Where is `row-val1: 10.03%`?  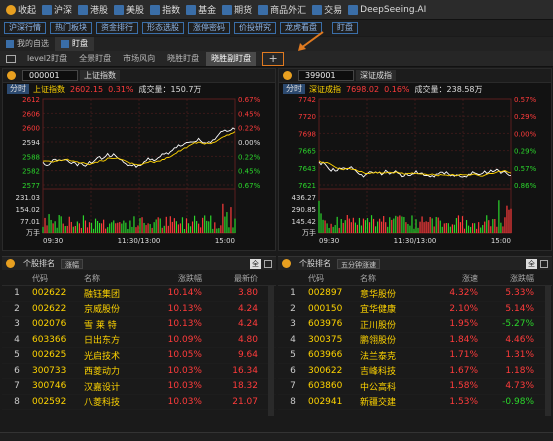
row-val1: 10.03% is located at coordinates (184, 401).